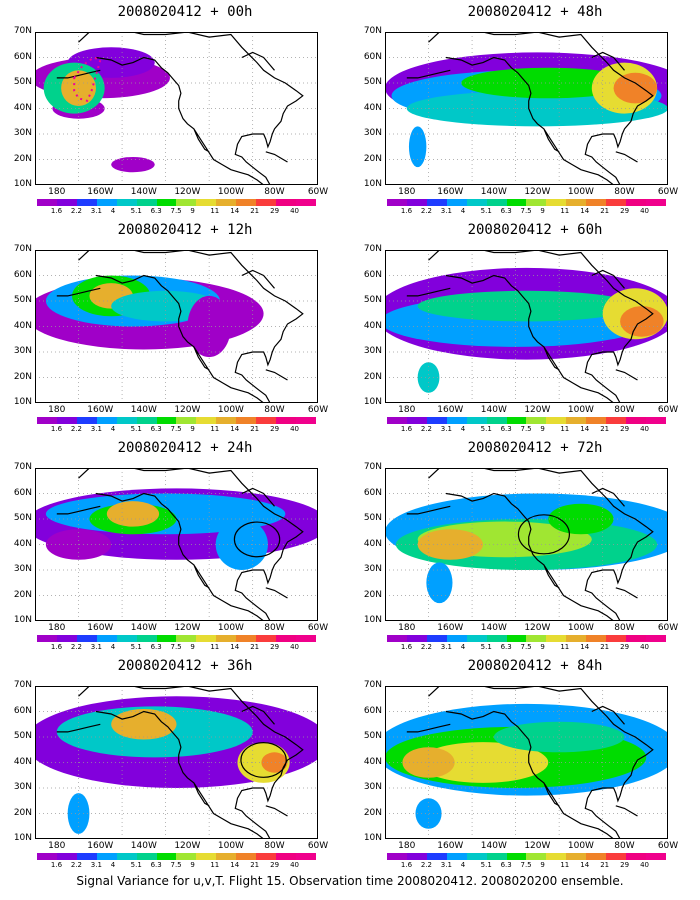  I want to click on colorbar-label: 29, so click(275, 211).